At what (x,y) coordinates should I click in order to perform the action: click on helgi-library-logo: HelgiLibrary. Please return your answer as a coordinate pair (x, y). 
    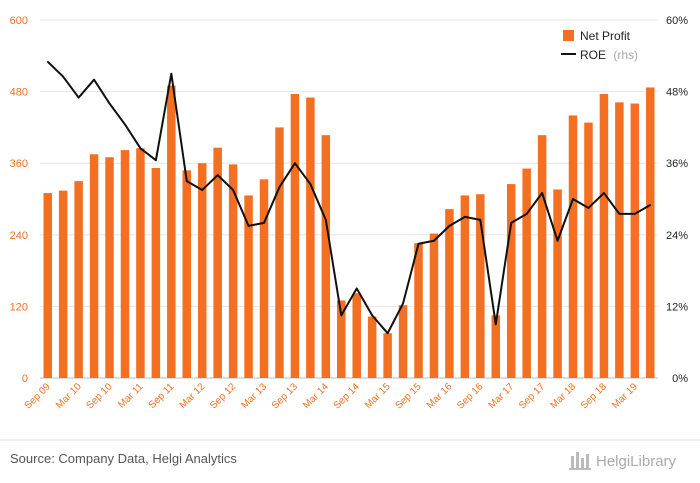
    Looking at the image, I should click on (623, 461).